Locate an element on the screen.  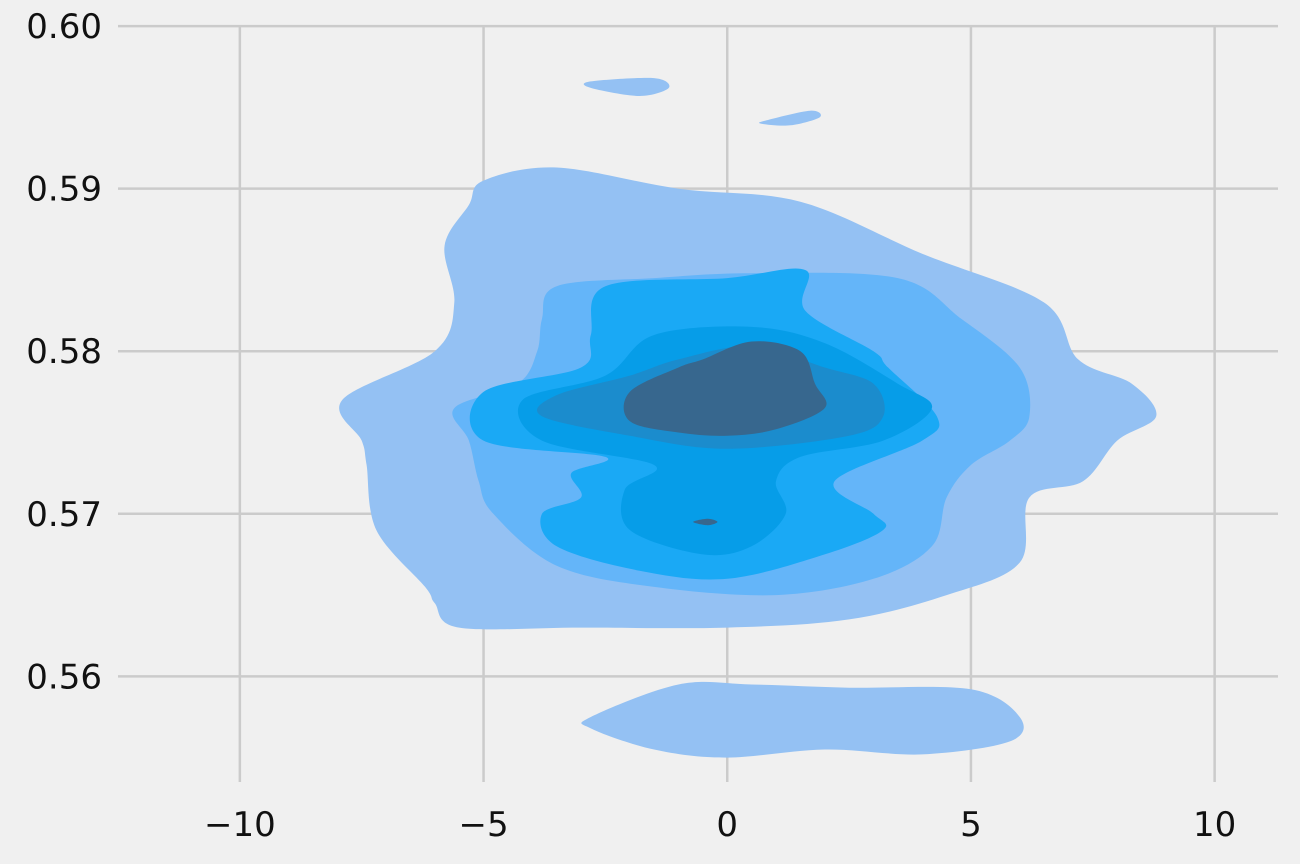
y-tick-label: 0.57 is located at coordinates (64, 515).